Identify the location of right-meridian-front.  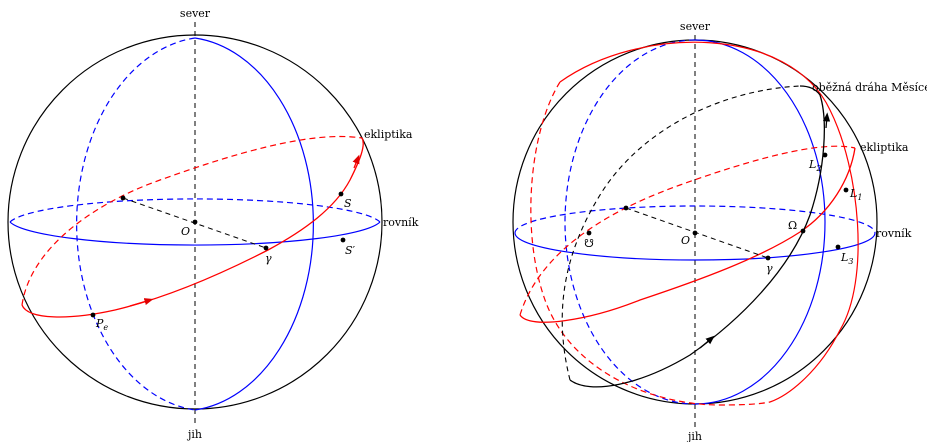
(760, 222).